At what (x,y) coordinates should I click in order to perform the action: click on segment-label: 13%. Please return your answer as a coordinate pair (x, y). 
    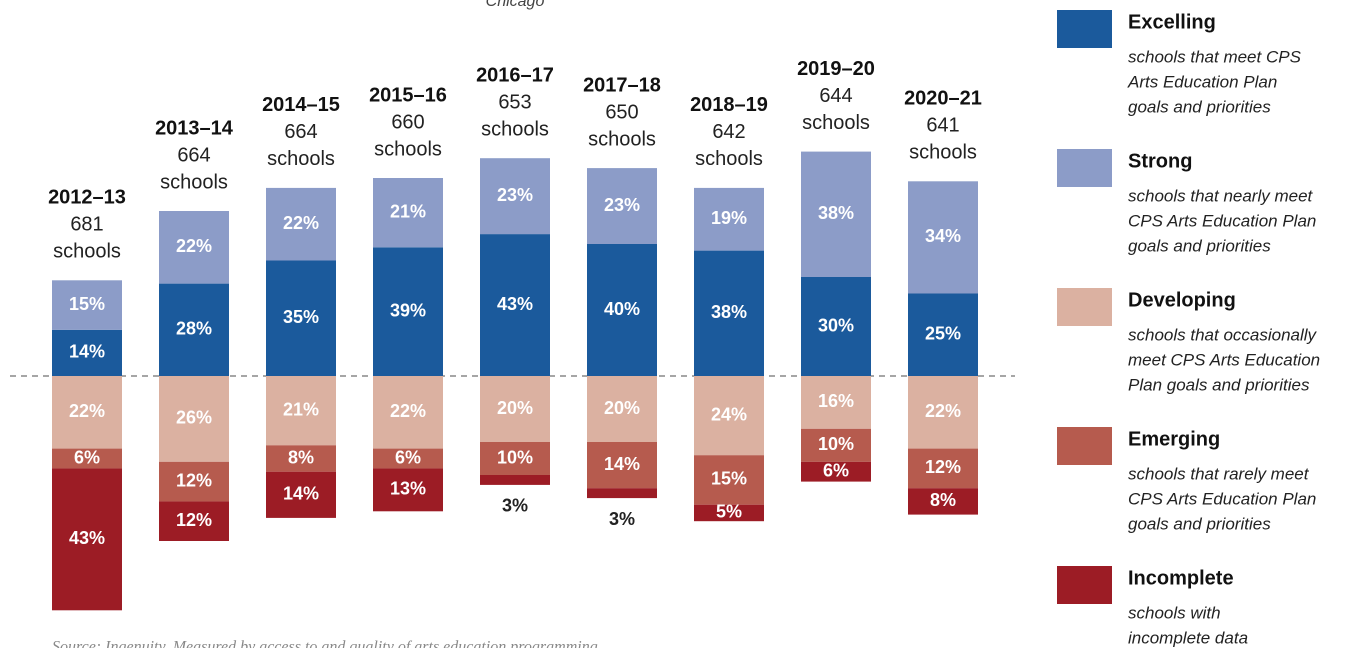
    Looking at the image, I should click on (408, 489).